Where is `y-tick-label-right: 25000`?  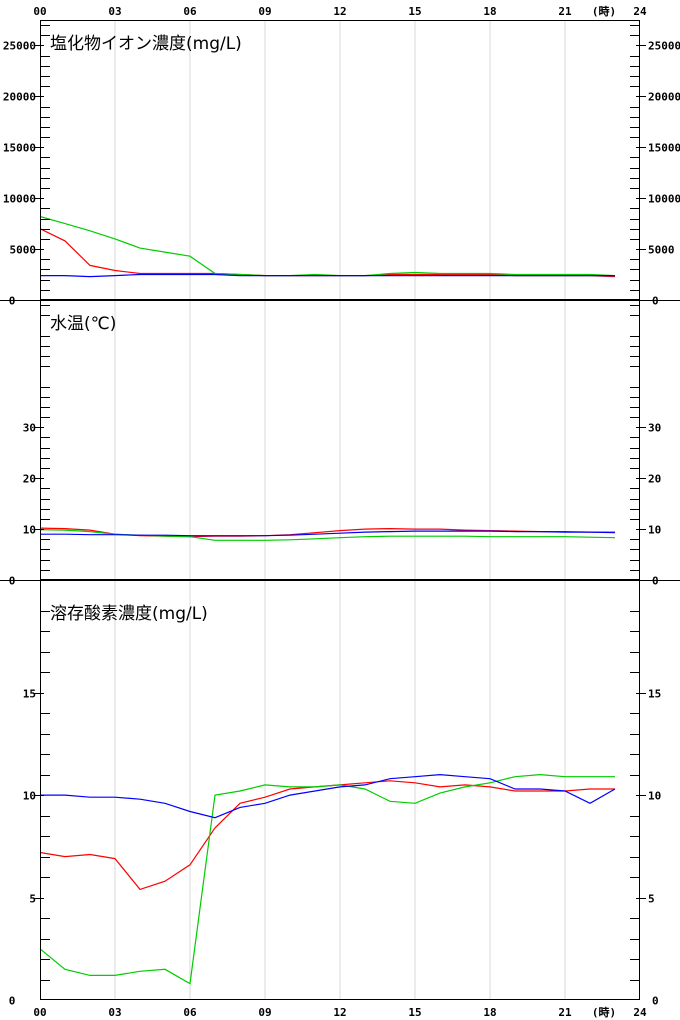 y-tick-label-right: 25000 is located at coordinates (664, 46).